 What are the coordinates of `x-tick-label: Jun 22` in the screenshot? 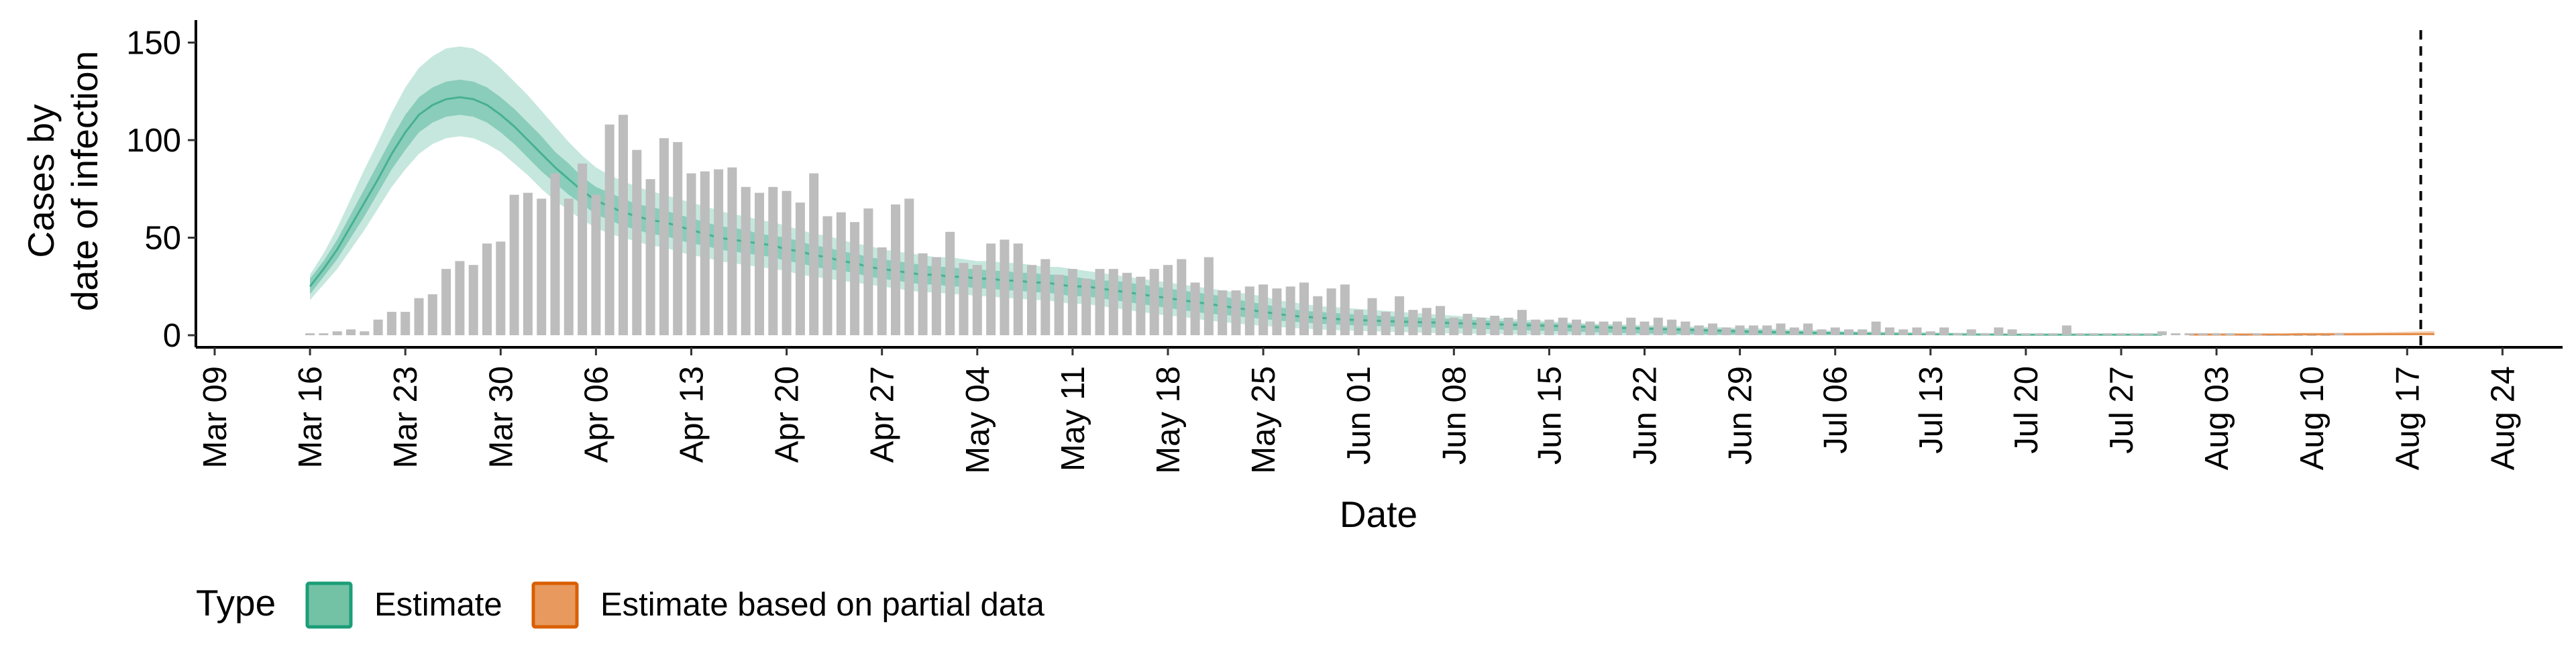 It's located at (1645, 415).